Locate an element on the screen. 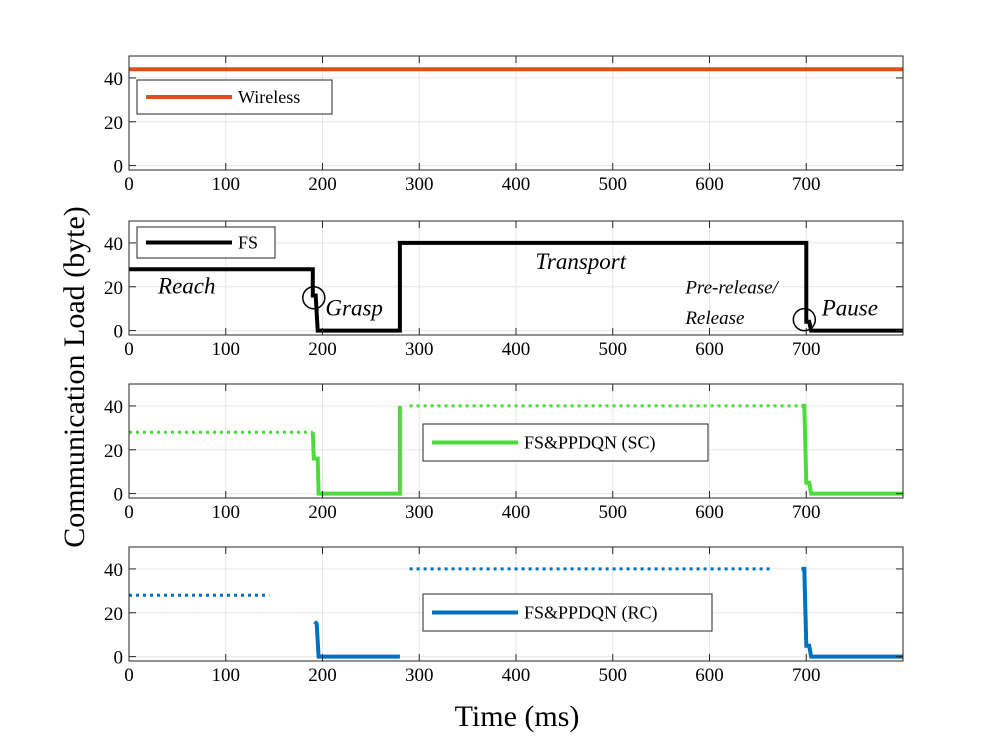 This screenshot has height=747, width=996. legend: Wireless is located at coordinates (234, 97).